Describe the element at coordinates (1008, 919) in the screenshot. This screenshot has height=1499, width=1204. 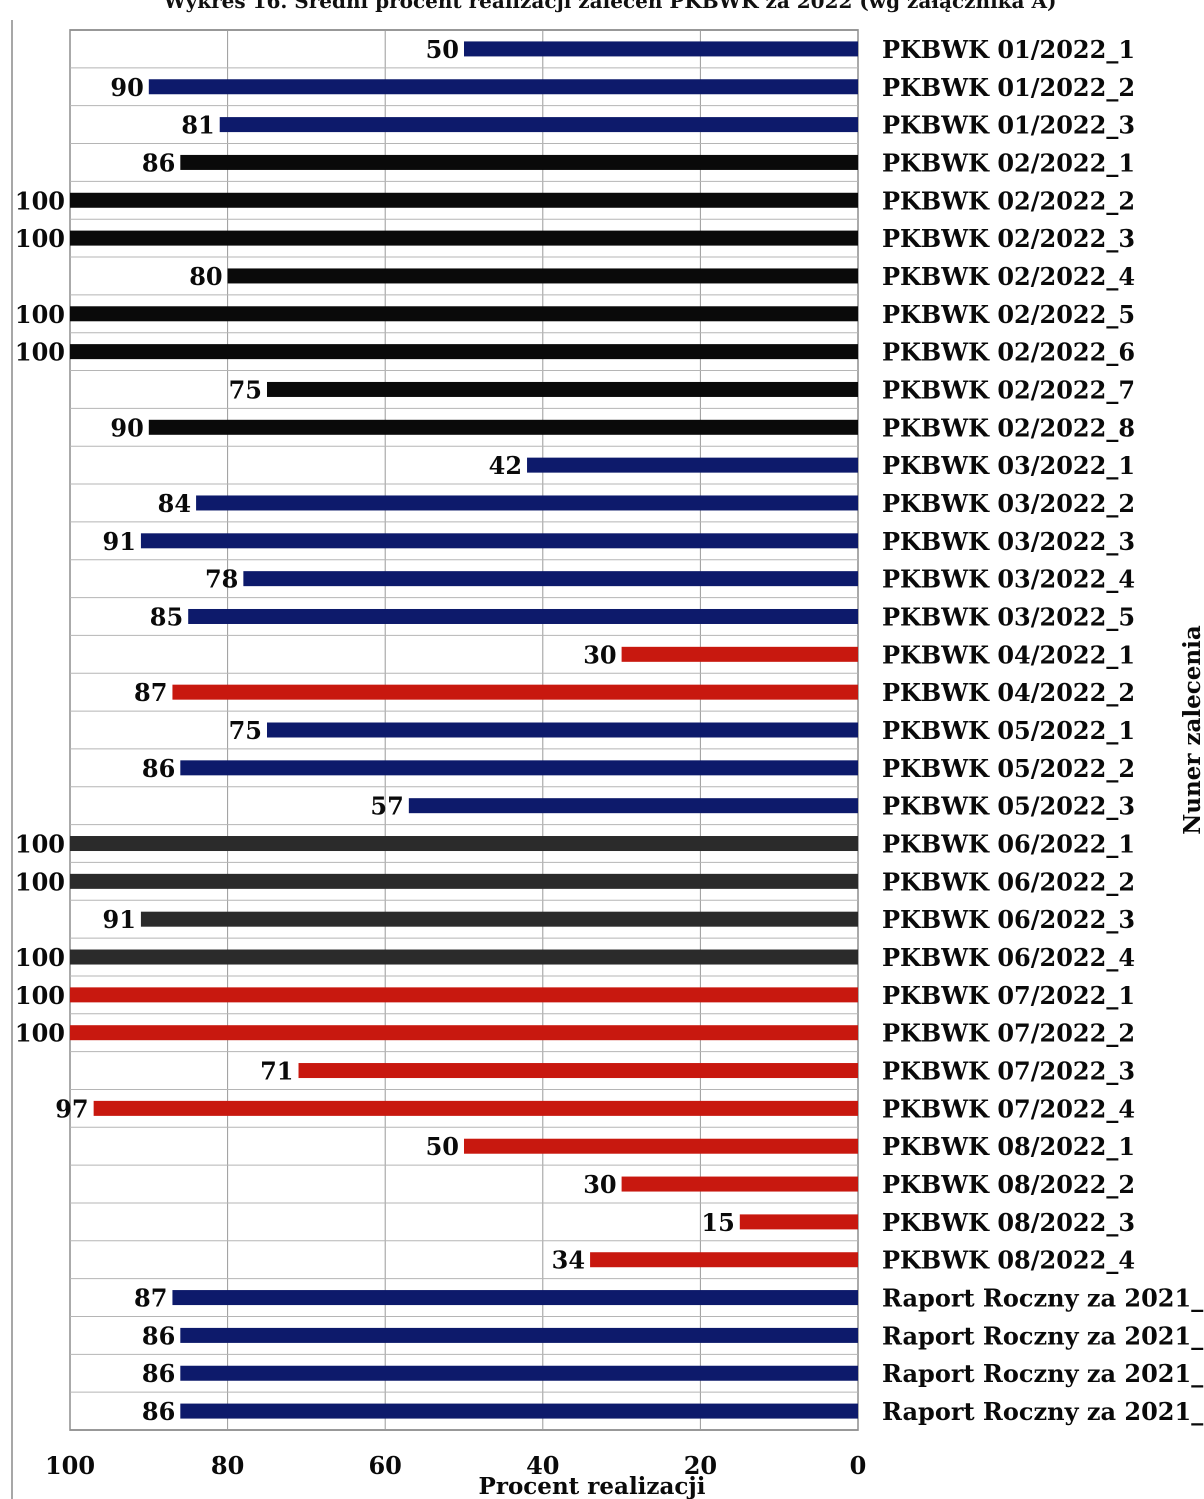
I see `category-label: PKBWK 06/2022_3` at that location.